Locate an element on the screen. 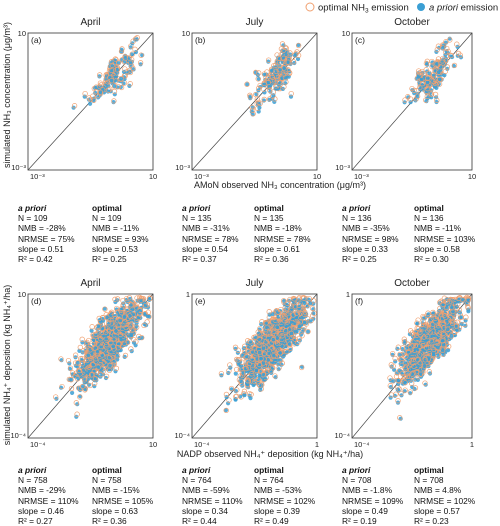  legend-apriori-marker is located at coordinates (421, 7).